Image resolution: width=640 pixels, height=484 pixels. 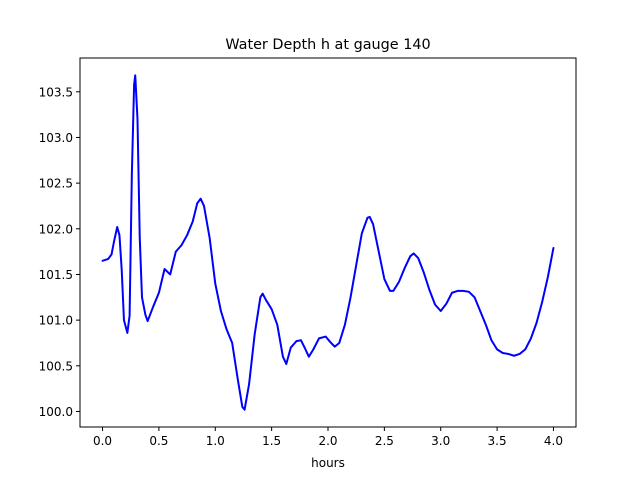 I want to click on y-tick-label: 101.5, so click(x=56, y=275).